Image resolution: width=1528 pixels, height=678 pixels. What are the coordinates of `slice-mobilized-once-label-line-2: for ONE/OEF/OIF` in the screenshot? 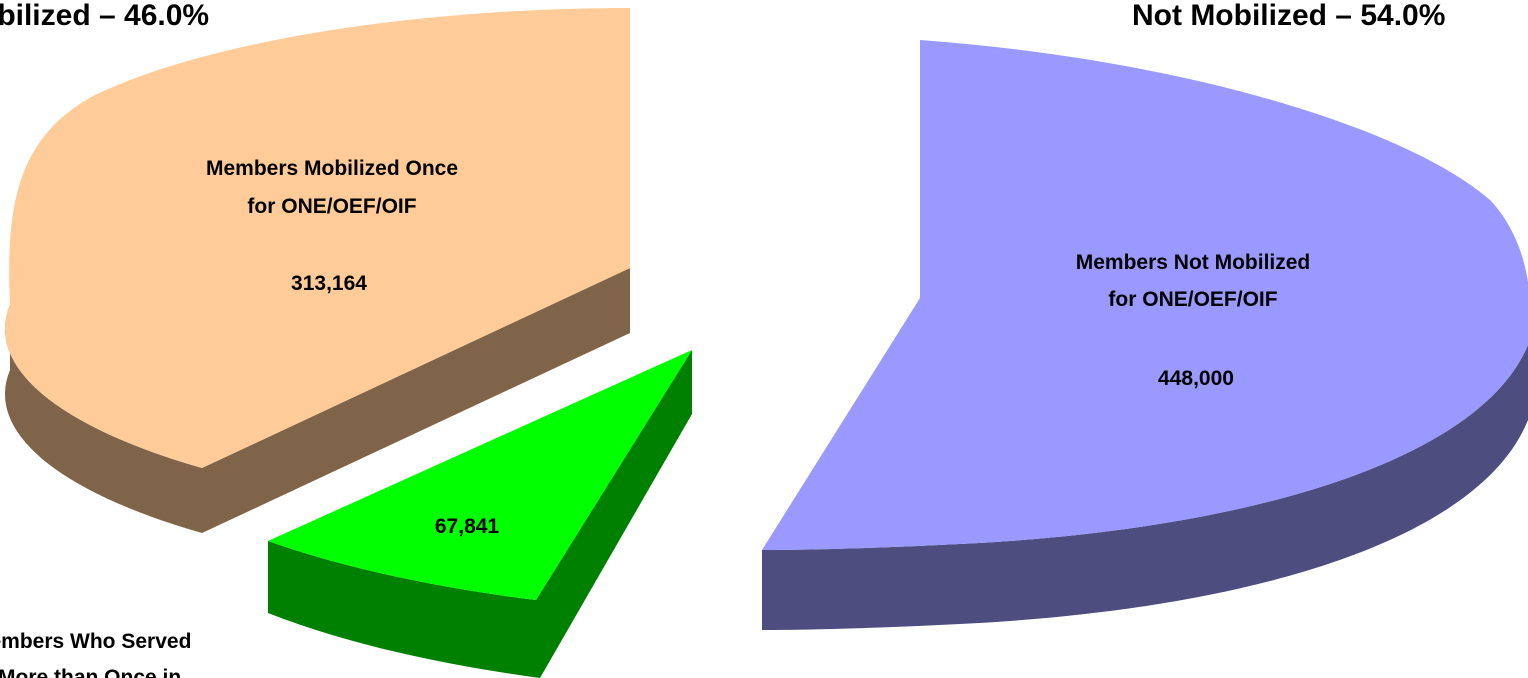 It's located at (331, 206).